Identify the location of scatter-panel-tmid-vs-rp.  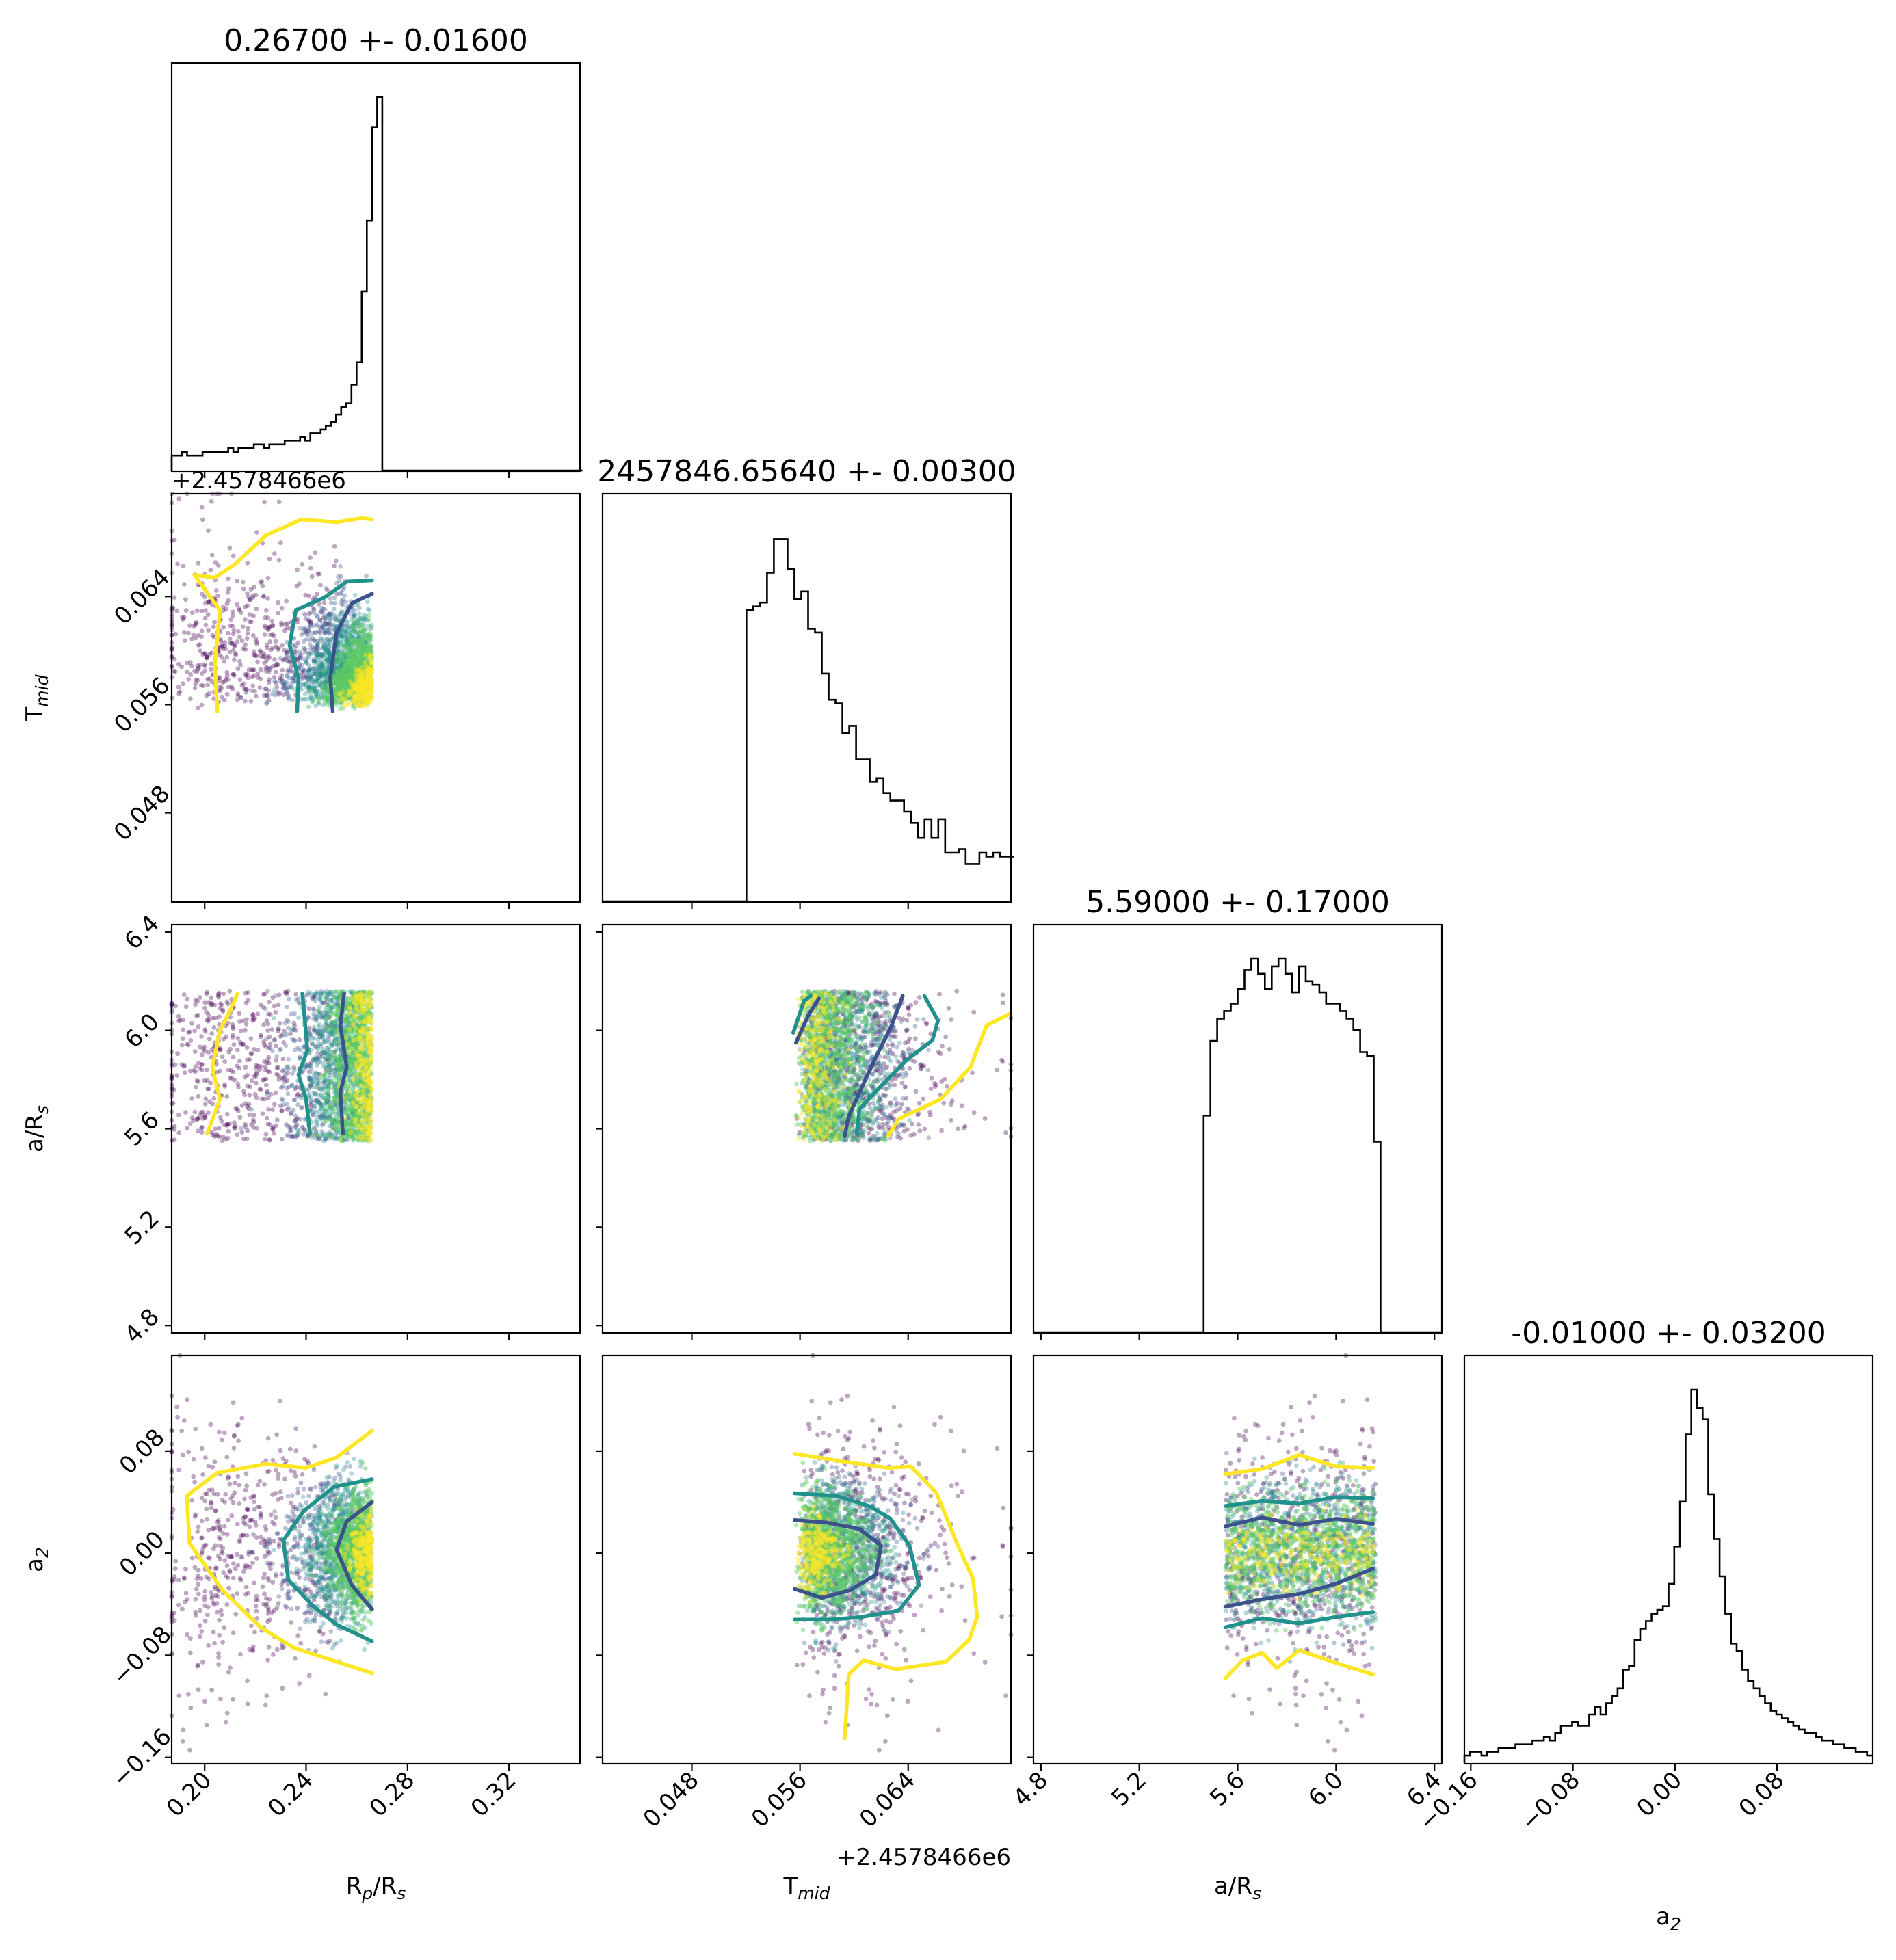
(272, 601).